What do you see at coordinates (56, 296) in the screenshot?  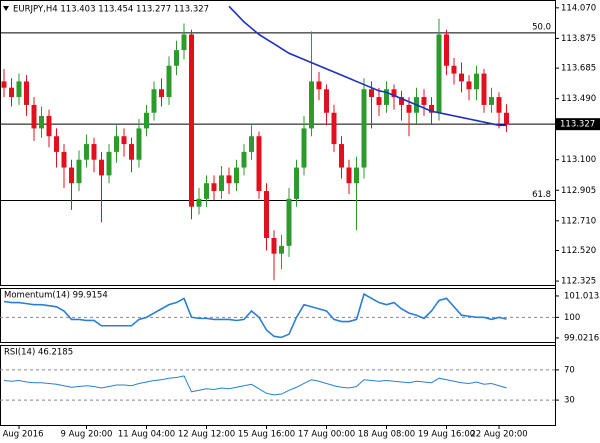 I see `indicator-title: Momentum(14) 99.9154` at bounding box center [56, 296].